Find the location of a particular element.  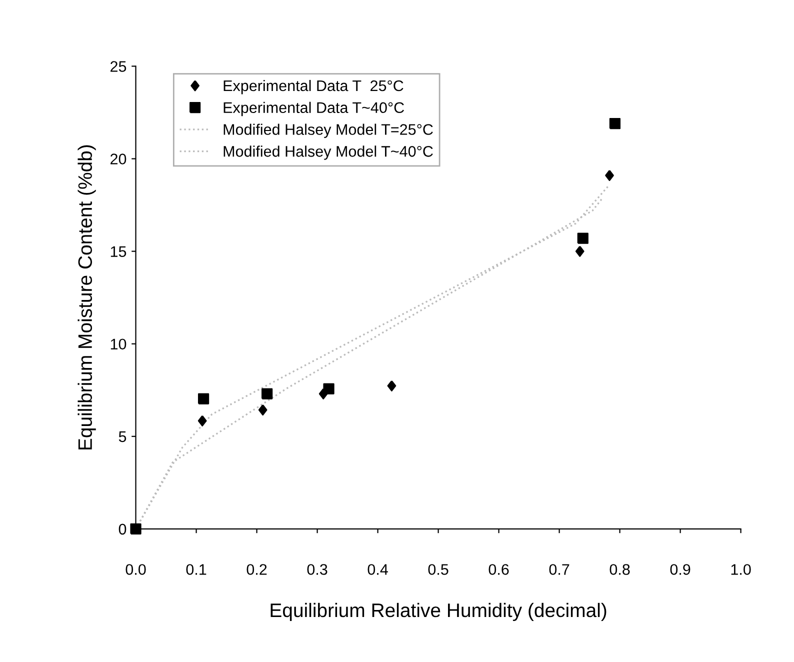

x-tick-label: 0.8 is located at coordinates (620, 569).